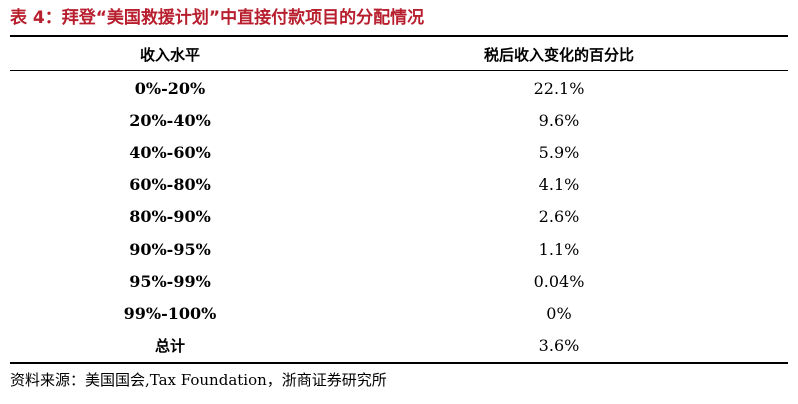 This screenshot has width=798, height=404. What do you see at coordinates (399, 313) in the screenshot?
I see `table-row: 99%-100% 0%` at bounding box center [399, 313].